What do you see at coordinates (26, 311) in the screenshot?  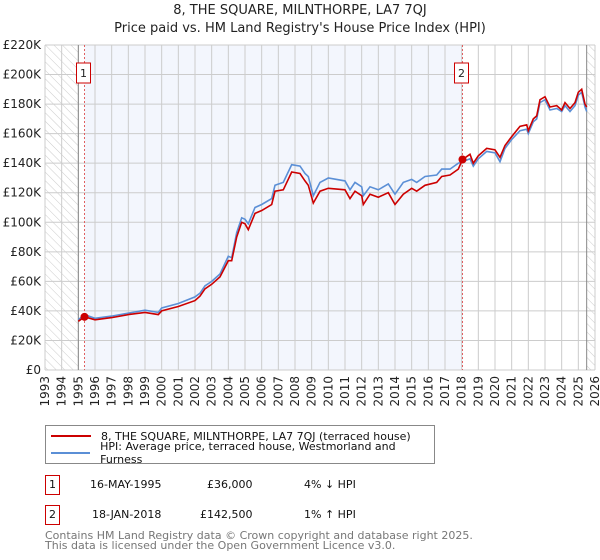 I see `y-tick-label: £40K` at bounding box center [26, 311].